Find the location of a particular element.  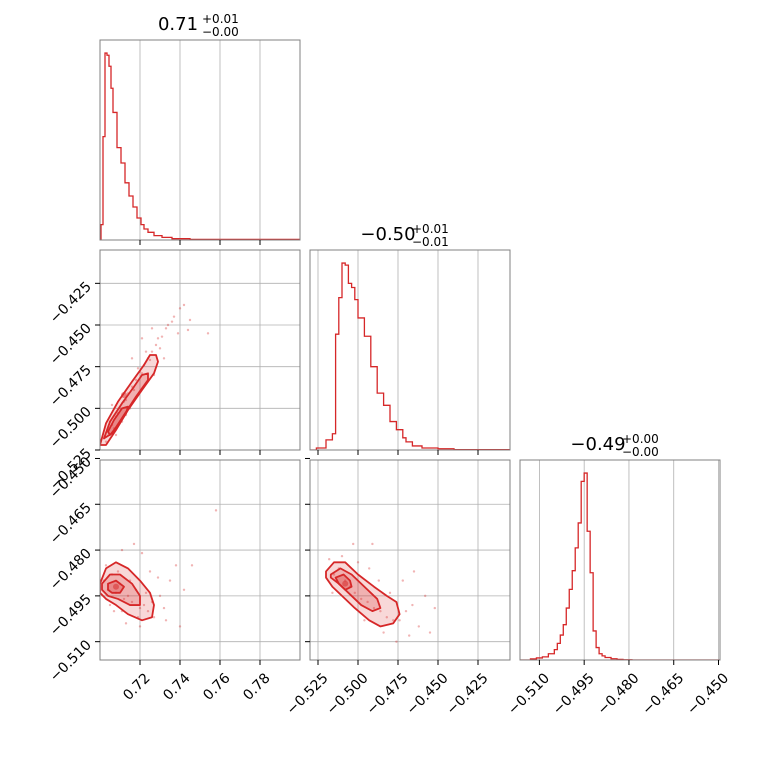

x-tick-label: 0.78 is located at coordinates (256, 686).